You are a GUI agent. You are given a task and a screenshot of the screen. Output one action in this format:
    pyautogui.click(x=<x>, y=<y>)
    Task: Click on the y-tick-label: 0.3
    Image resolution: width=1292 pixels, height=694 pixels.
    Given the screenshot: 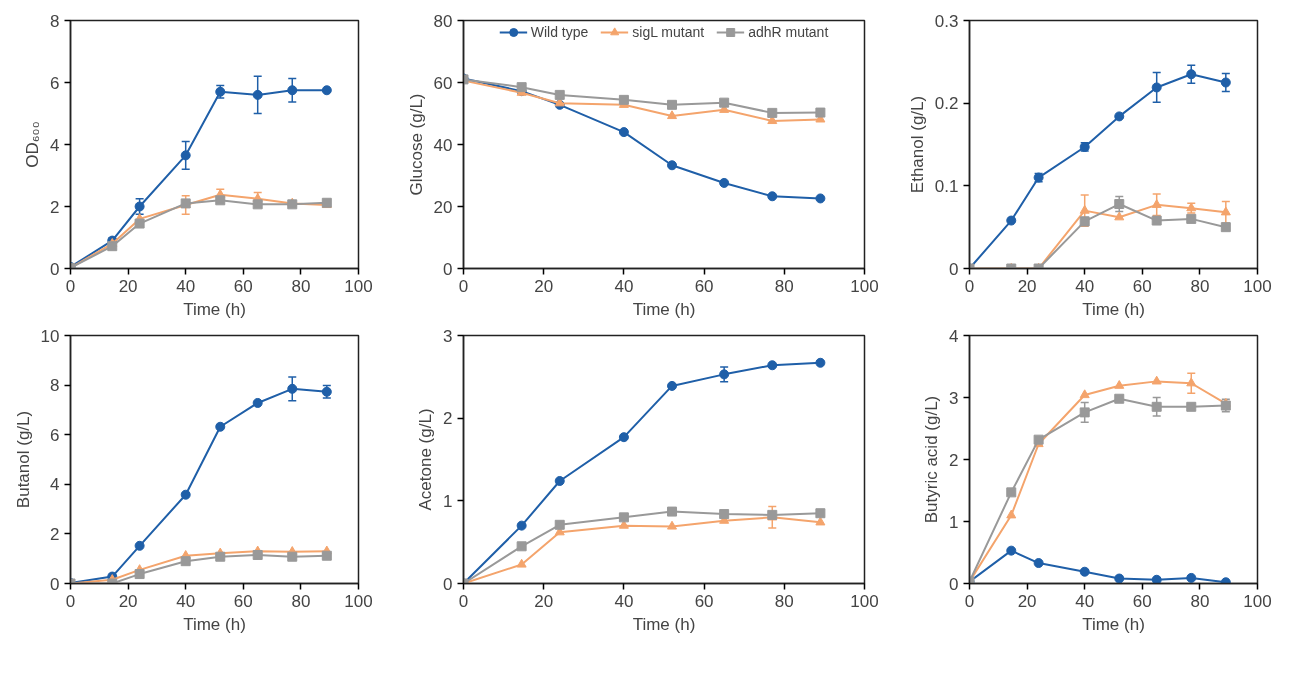 What is the action you would take?
    pyautogui.click(x=946, y=21)
    